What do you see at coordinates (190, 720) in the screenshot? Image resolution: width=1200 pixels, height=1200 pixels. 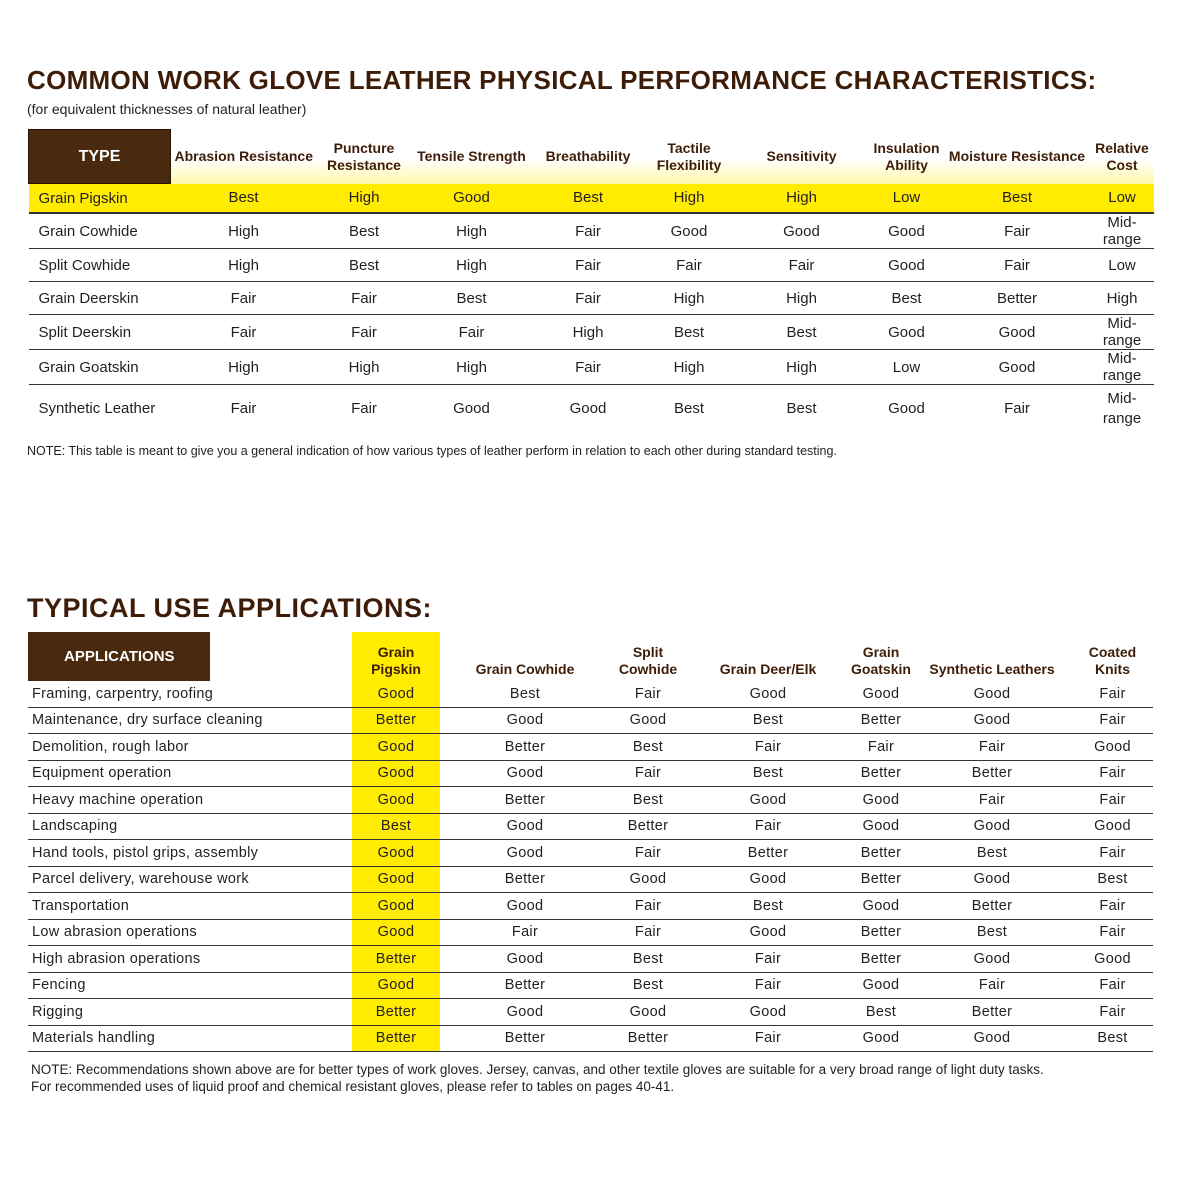 I see `application-cell: Maintenance, dry surface cleaning` at bounding box center [190, 720].